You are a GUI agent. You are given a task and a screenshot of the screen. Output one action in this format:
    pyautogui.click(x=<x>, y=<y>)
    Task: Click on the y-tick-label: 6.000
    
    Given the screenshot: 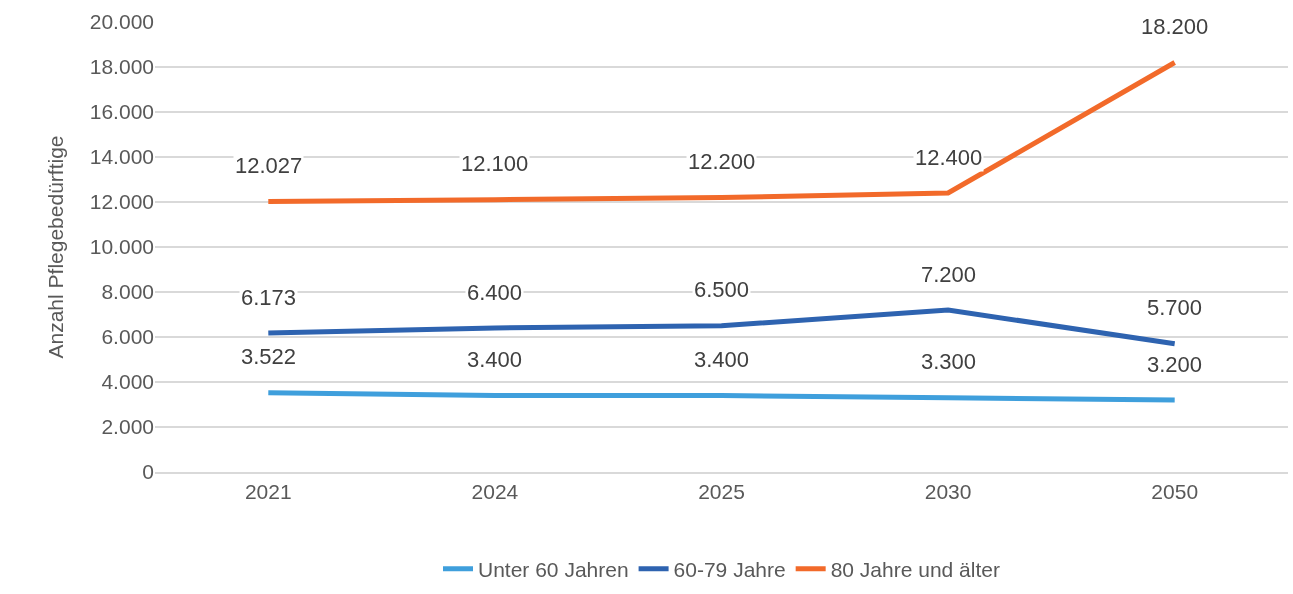 What is the action you would take?
    pyautogui.click(x=127, y=337)
    